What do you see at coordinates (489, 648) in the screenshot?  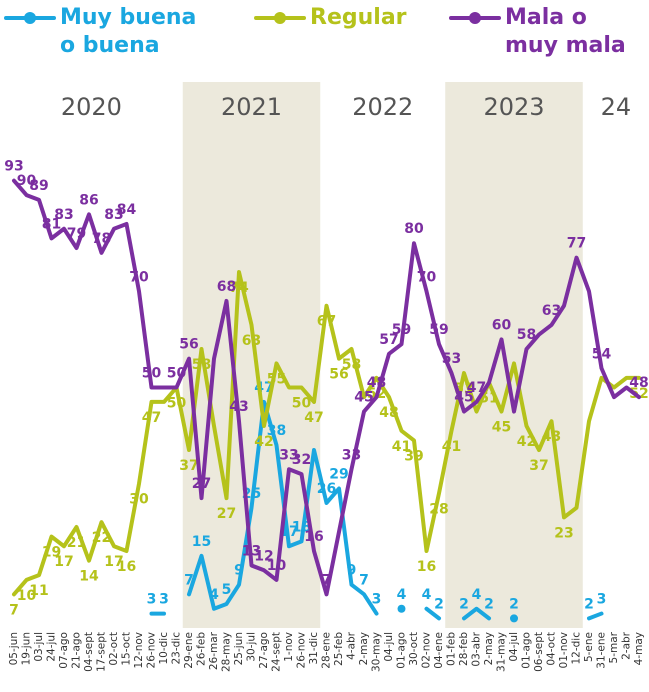 I see `x-tick-label: 2-may` at bounding box center [489, 648].